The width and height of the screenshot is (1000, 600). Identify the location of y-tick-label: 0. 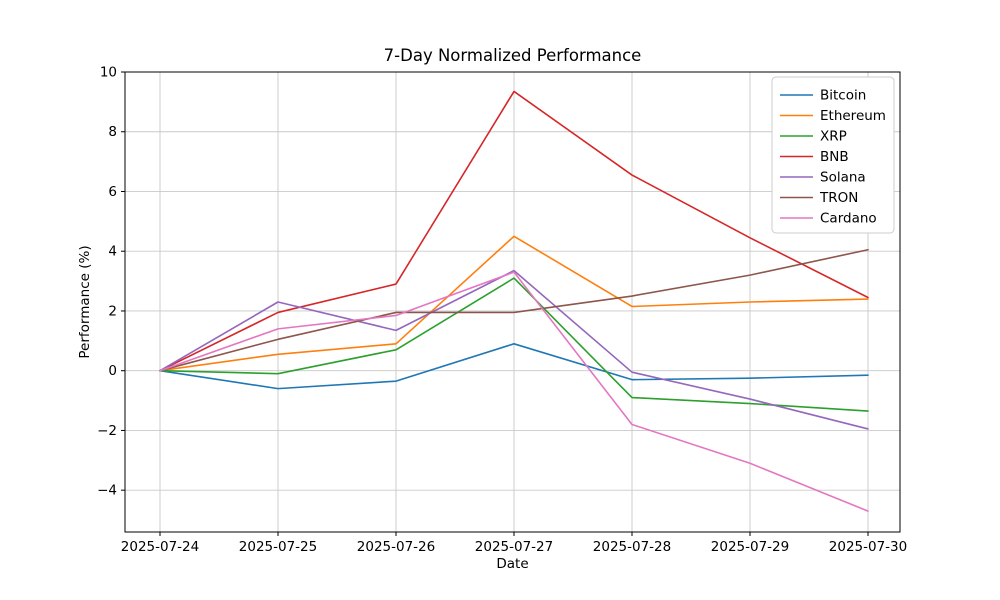
(112, 371).